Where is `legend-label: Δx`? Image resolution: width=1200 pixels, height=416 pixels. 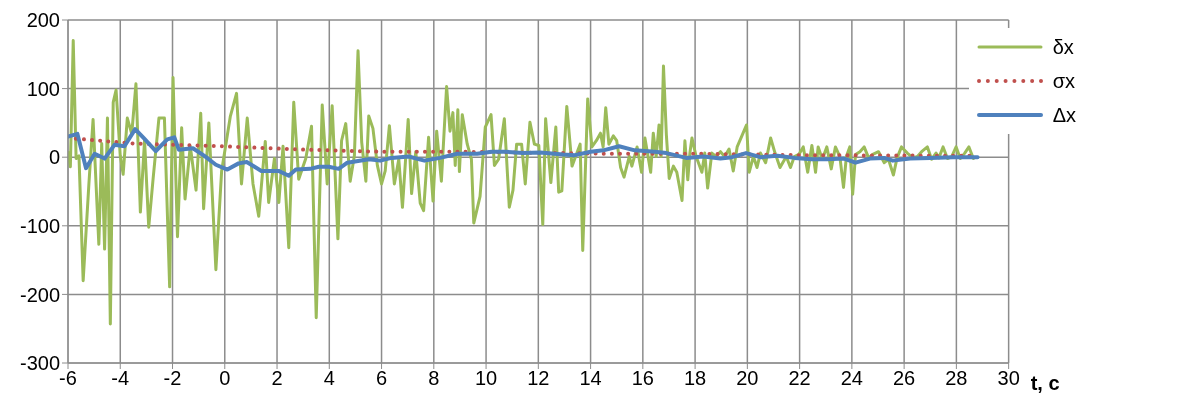 legend-label: Δx is located at coordinates (1064, 115).